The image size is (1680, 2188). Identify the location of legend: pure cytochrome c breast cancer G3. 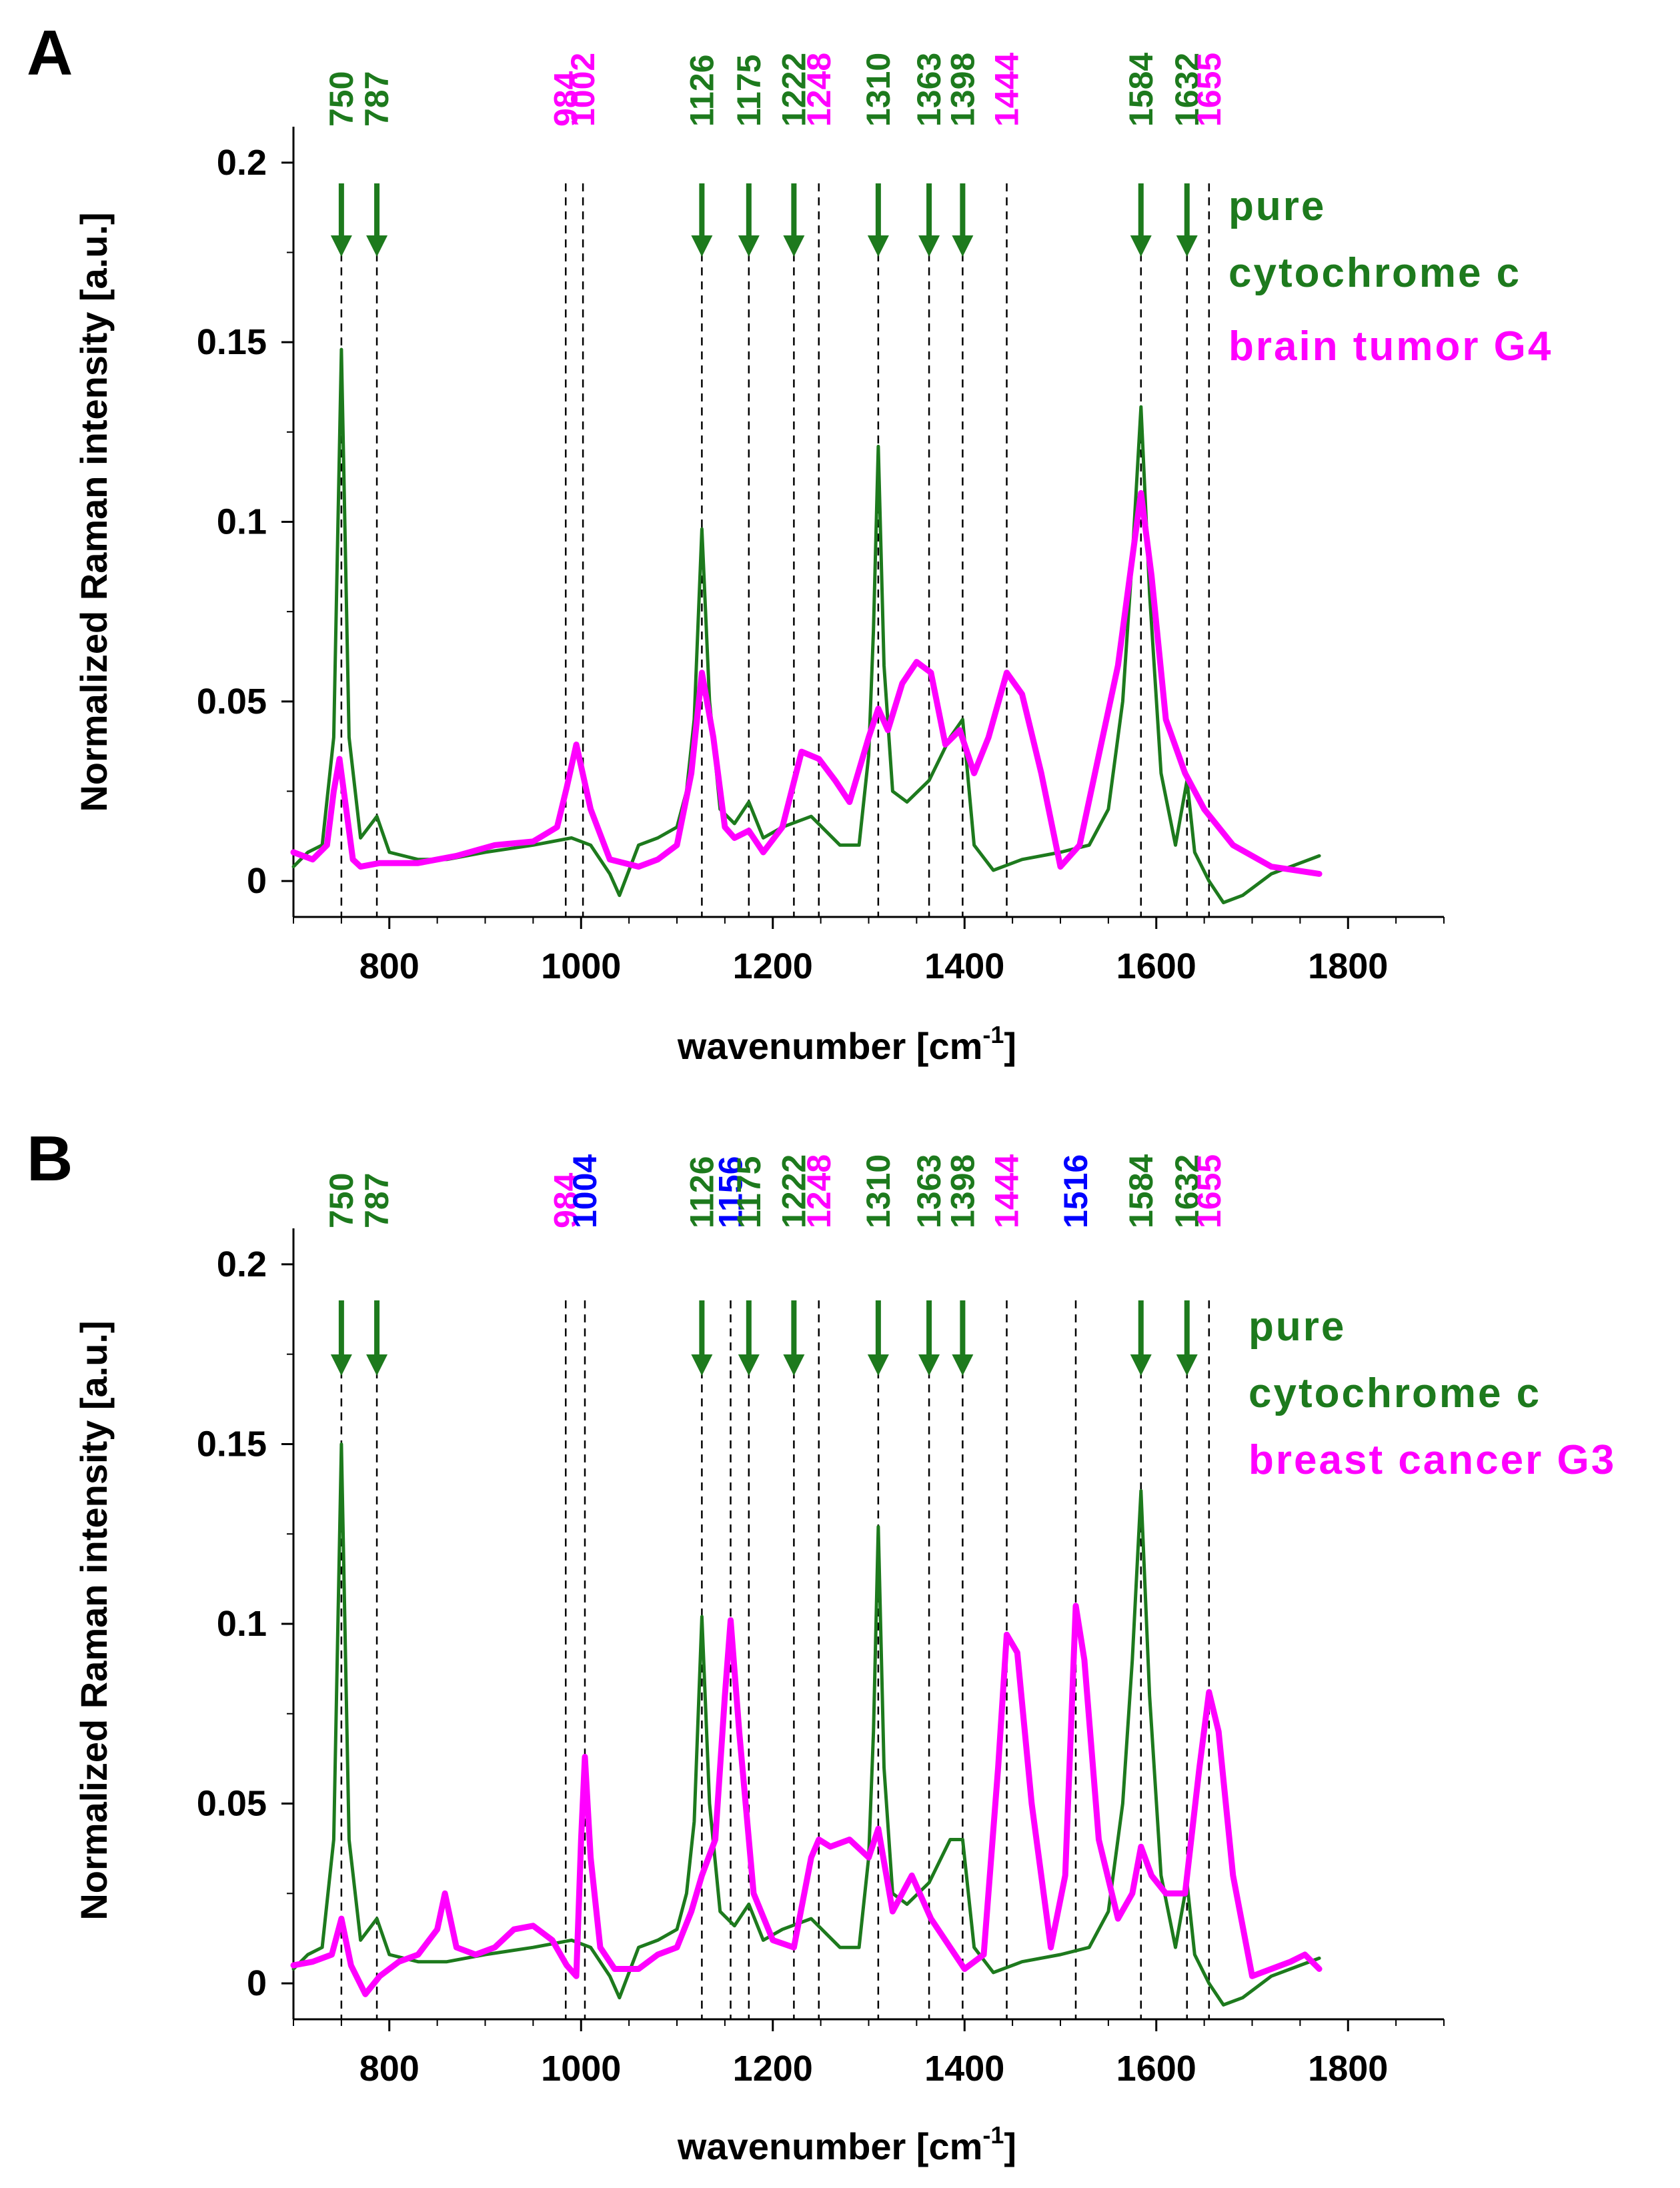
(1432, 1394).